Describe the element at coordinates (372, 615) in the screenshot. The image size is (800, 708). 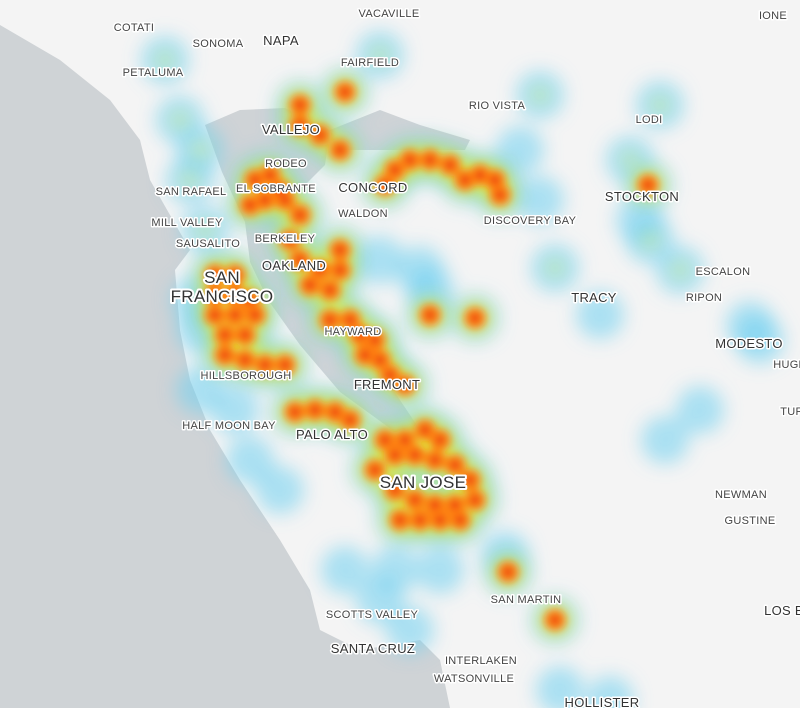
I see `place-label: SCOTTS VALLEY` at that location.